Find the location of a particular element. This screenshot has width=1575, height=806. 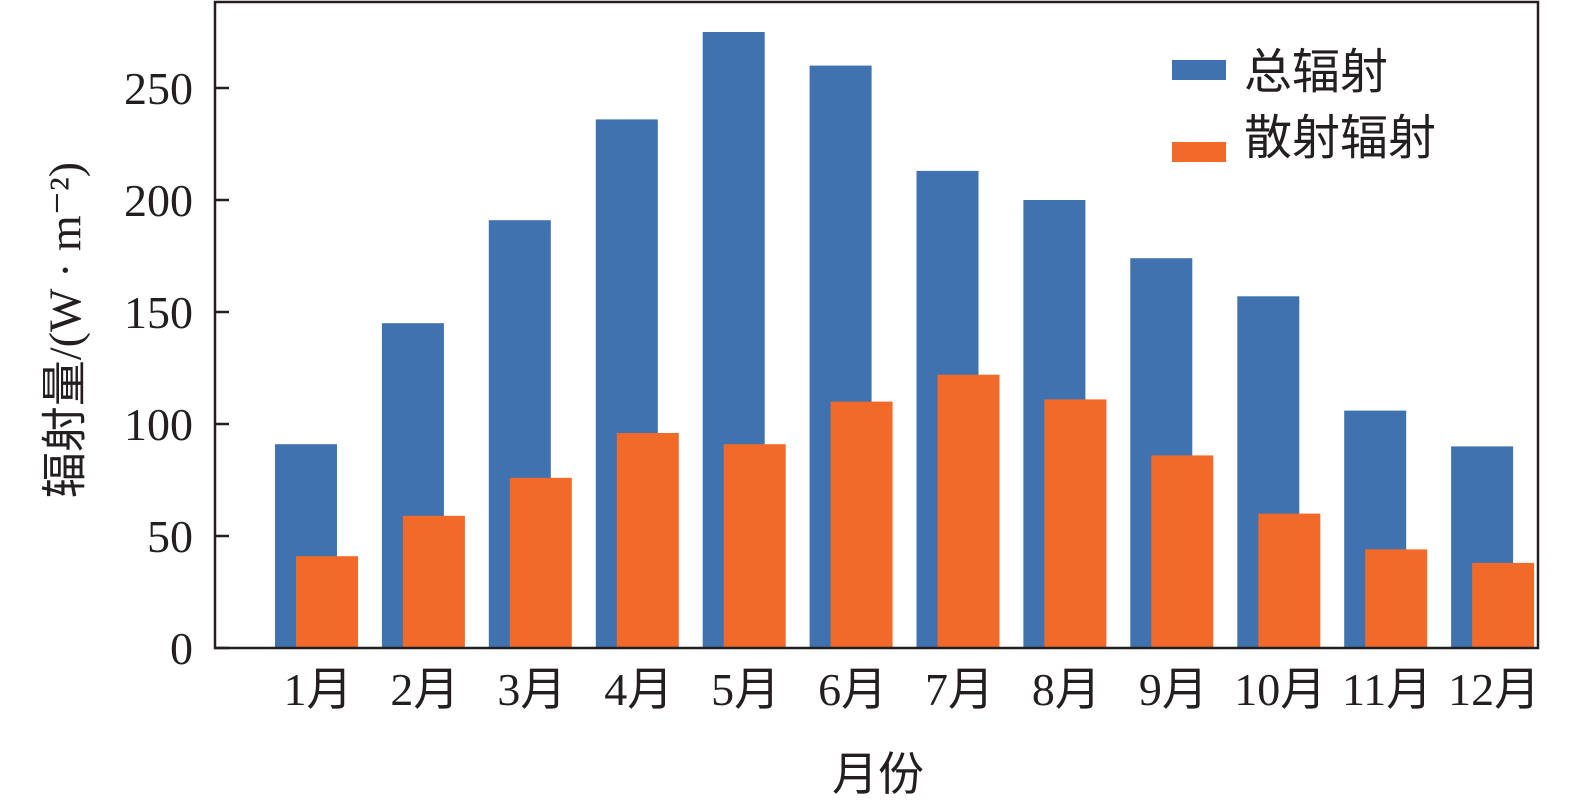

x-tick-label: 6月 is located at coordinates (852, 689).